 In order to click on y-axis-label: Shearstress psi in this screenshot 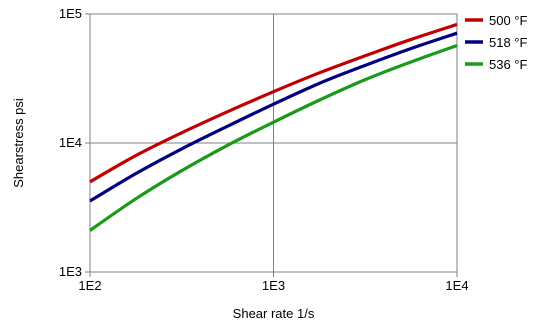, I will do `click(18, 143)`.